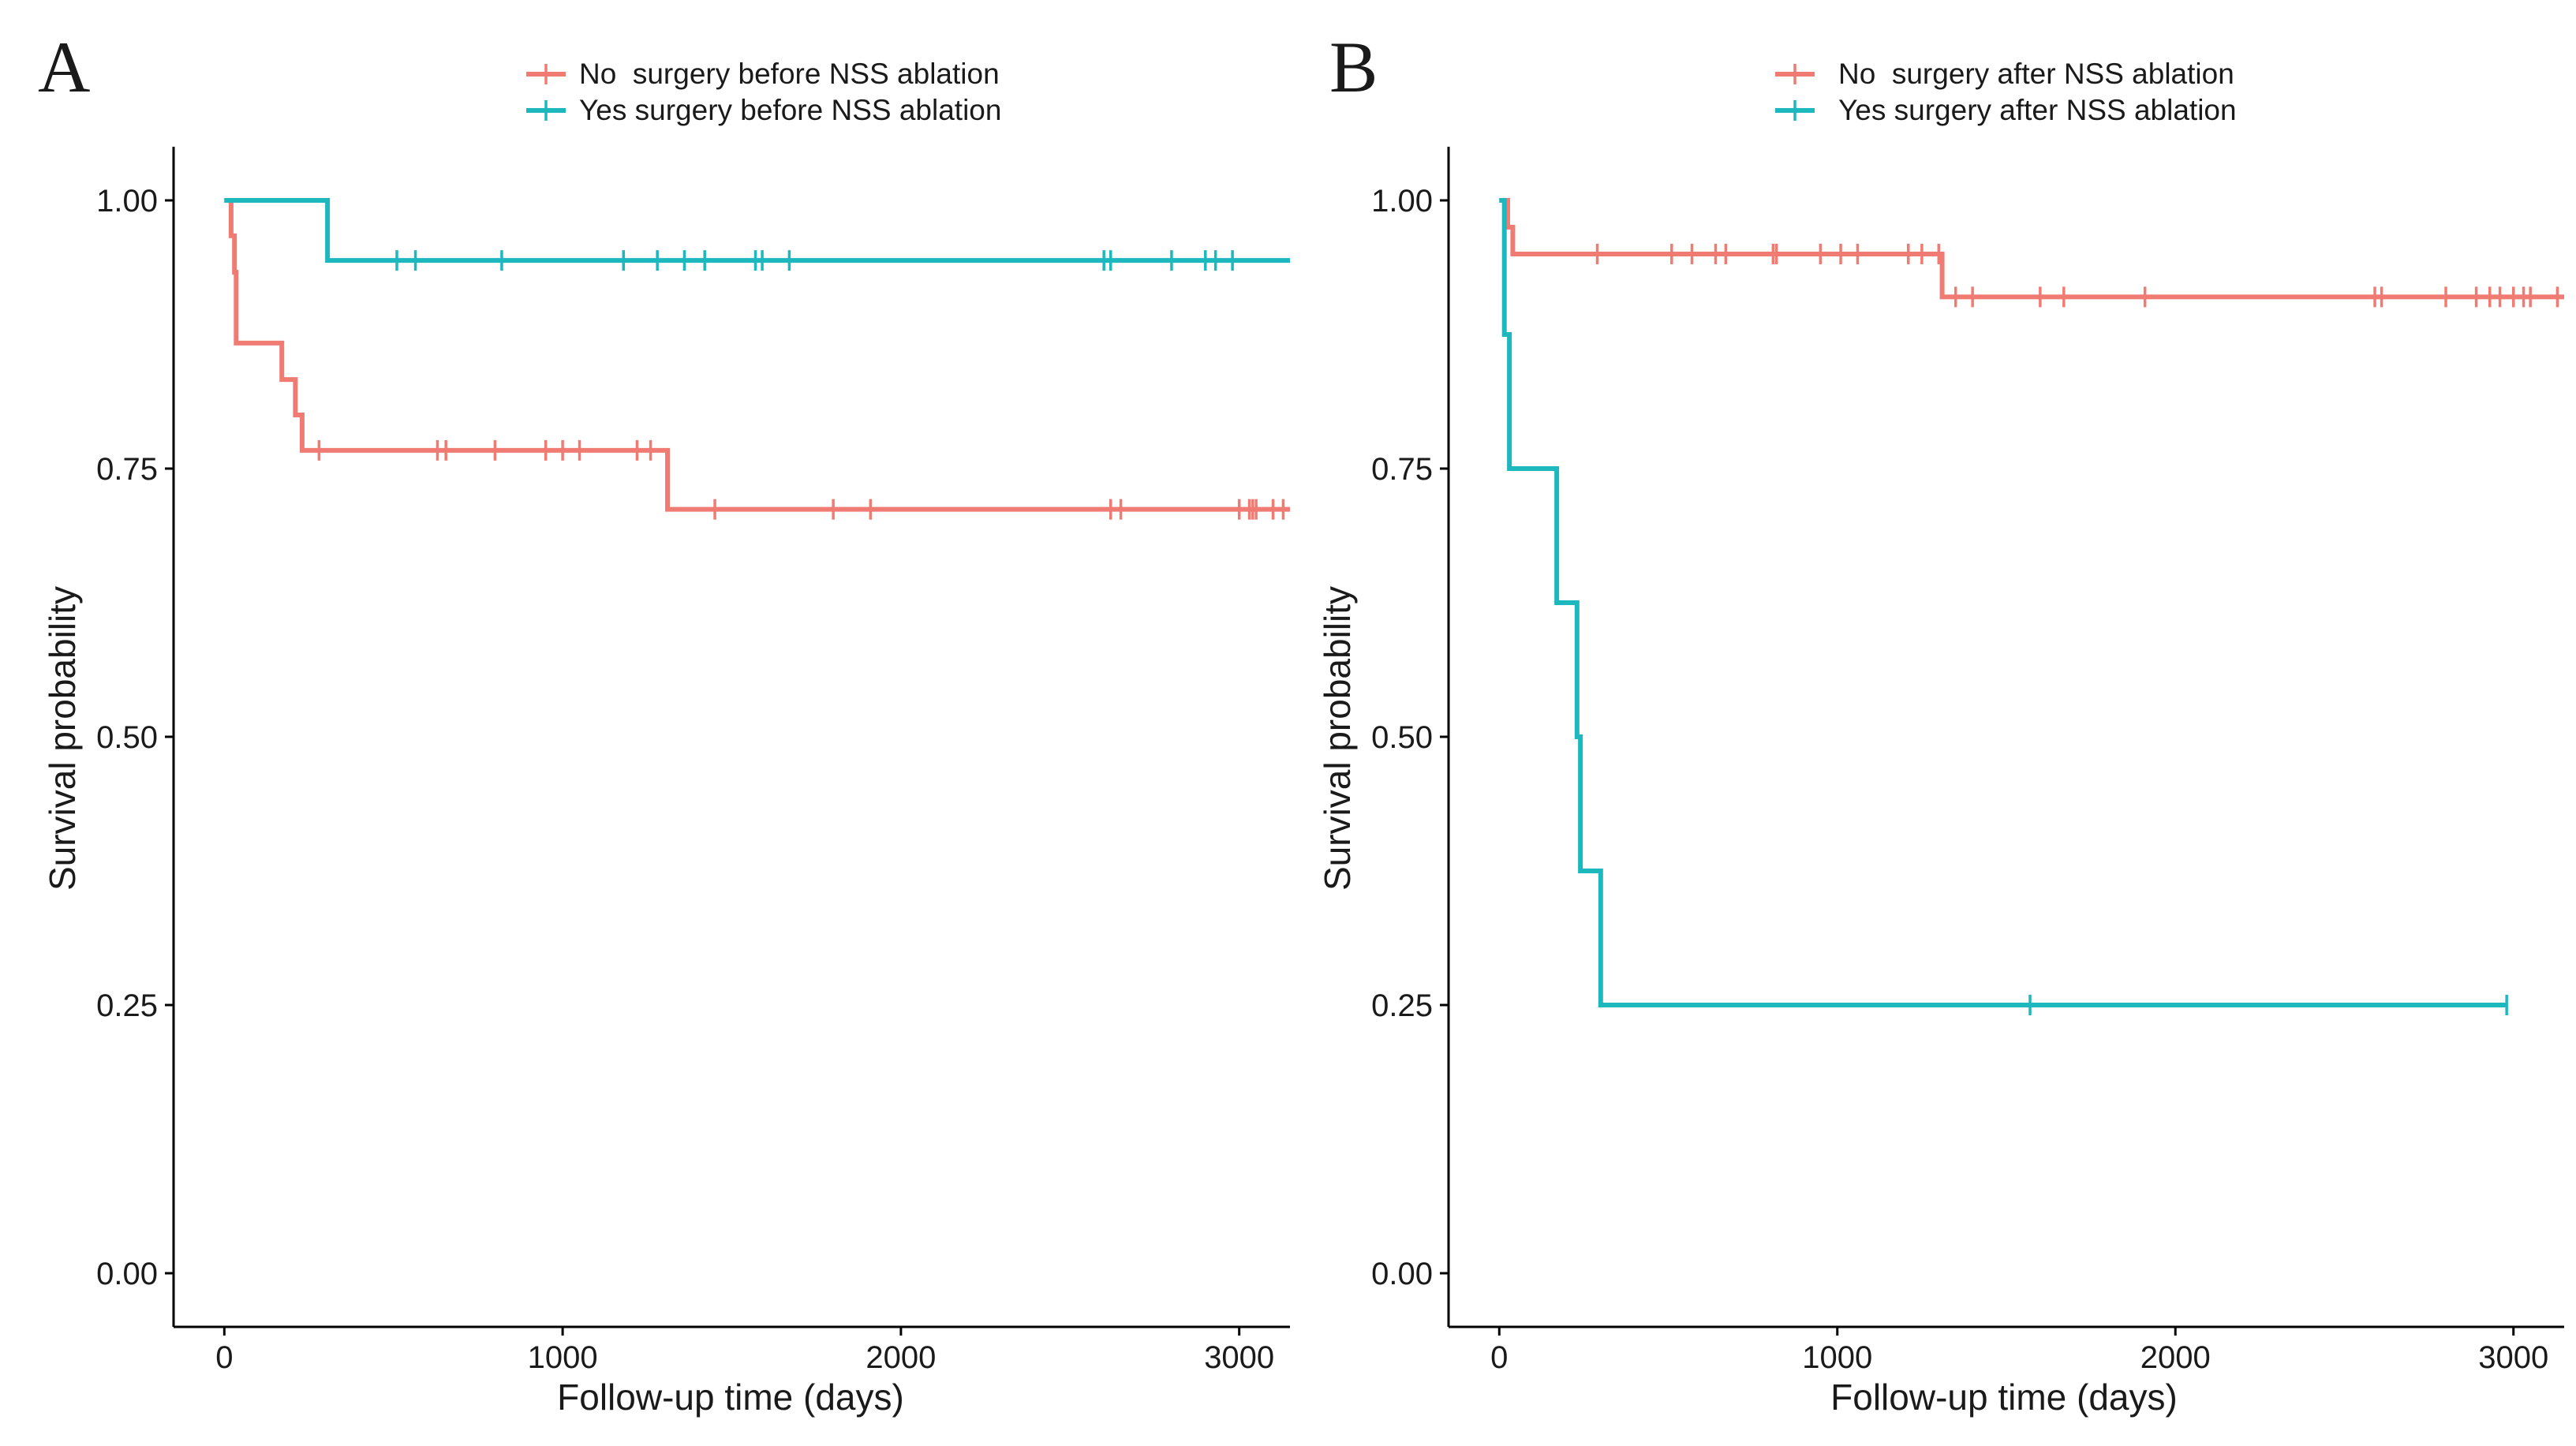  Describe the element at coordinates (2513, 1357) in the screenshot. I see `panel-b-x-tick-label: 3000` at that location.